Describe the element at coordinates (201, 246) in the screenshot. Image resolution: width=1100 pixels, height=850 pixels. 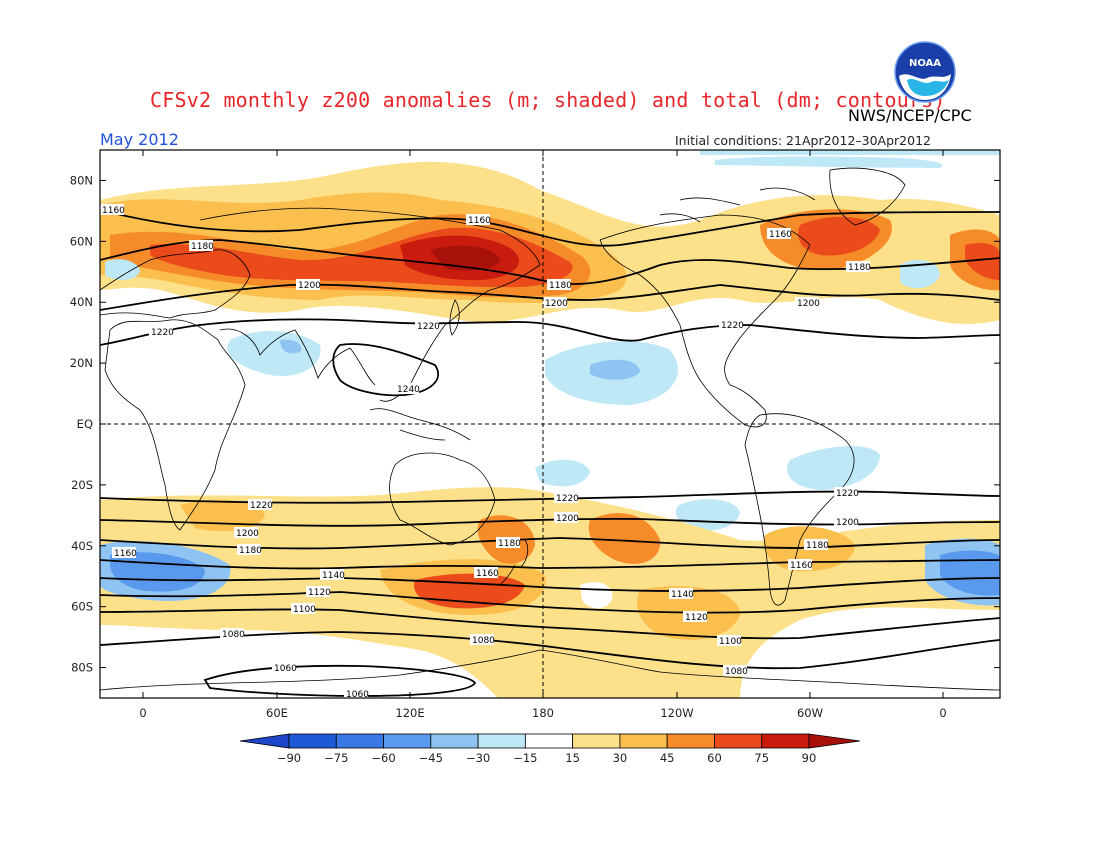
I see `clabel-1180-nh-w: 1180` at that location.